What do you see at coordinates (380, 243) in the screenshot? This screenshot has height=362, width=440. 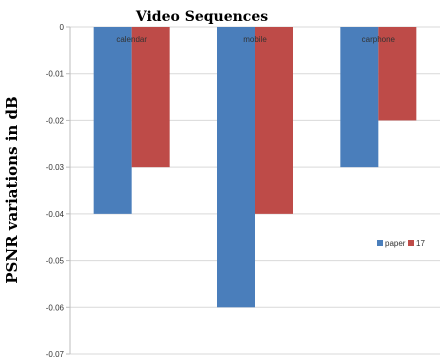 I see `legend-swatch-paper` at bounding box center [380, 243].